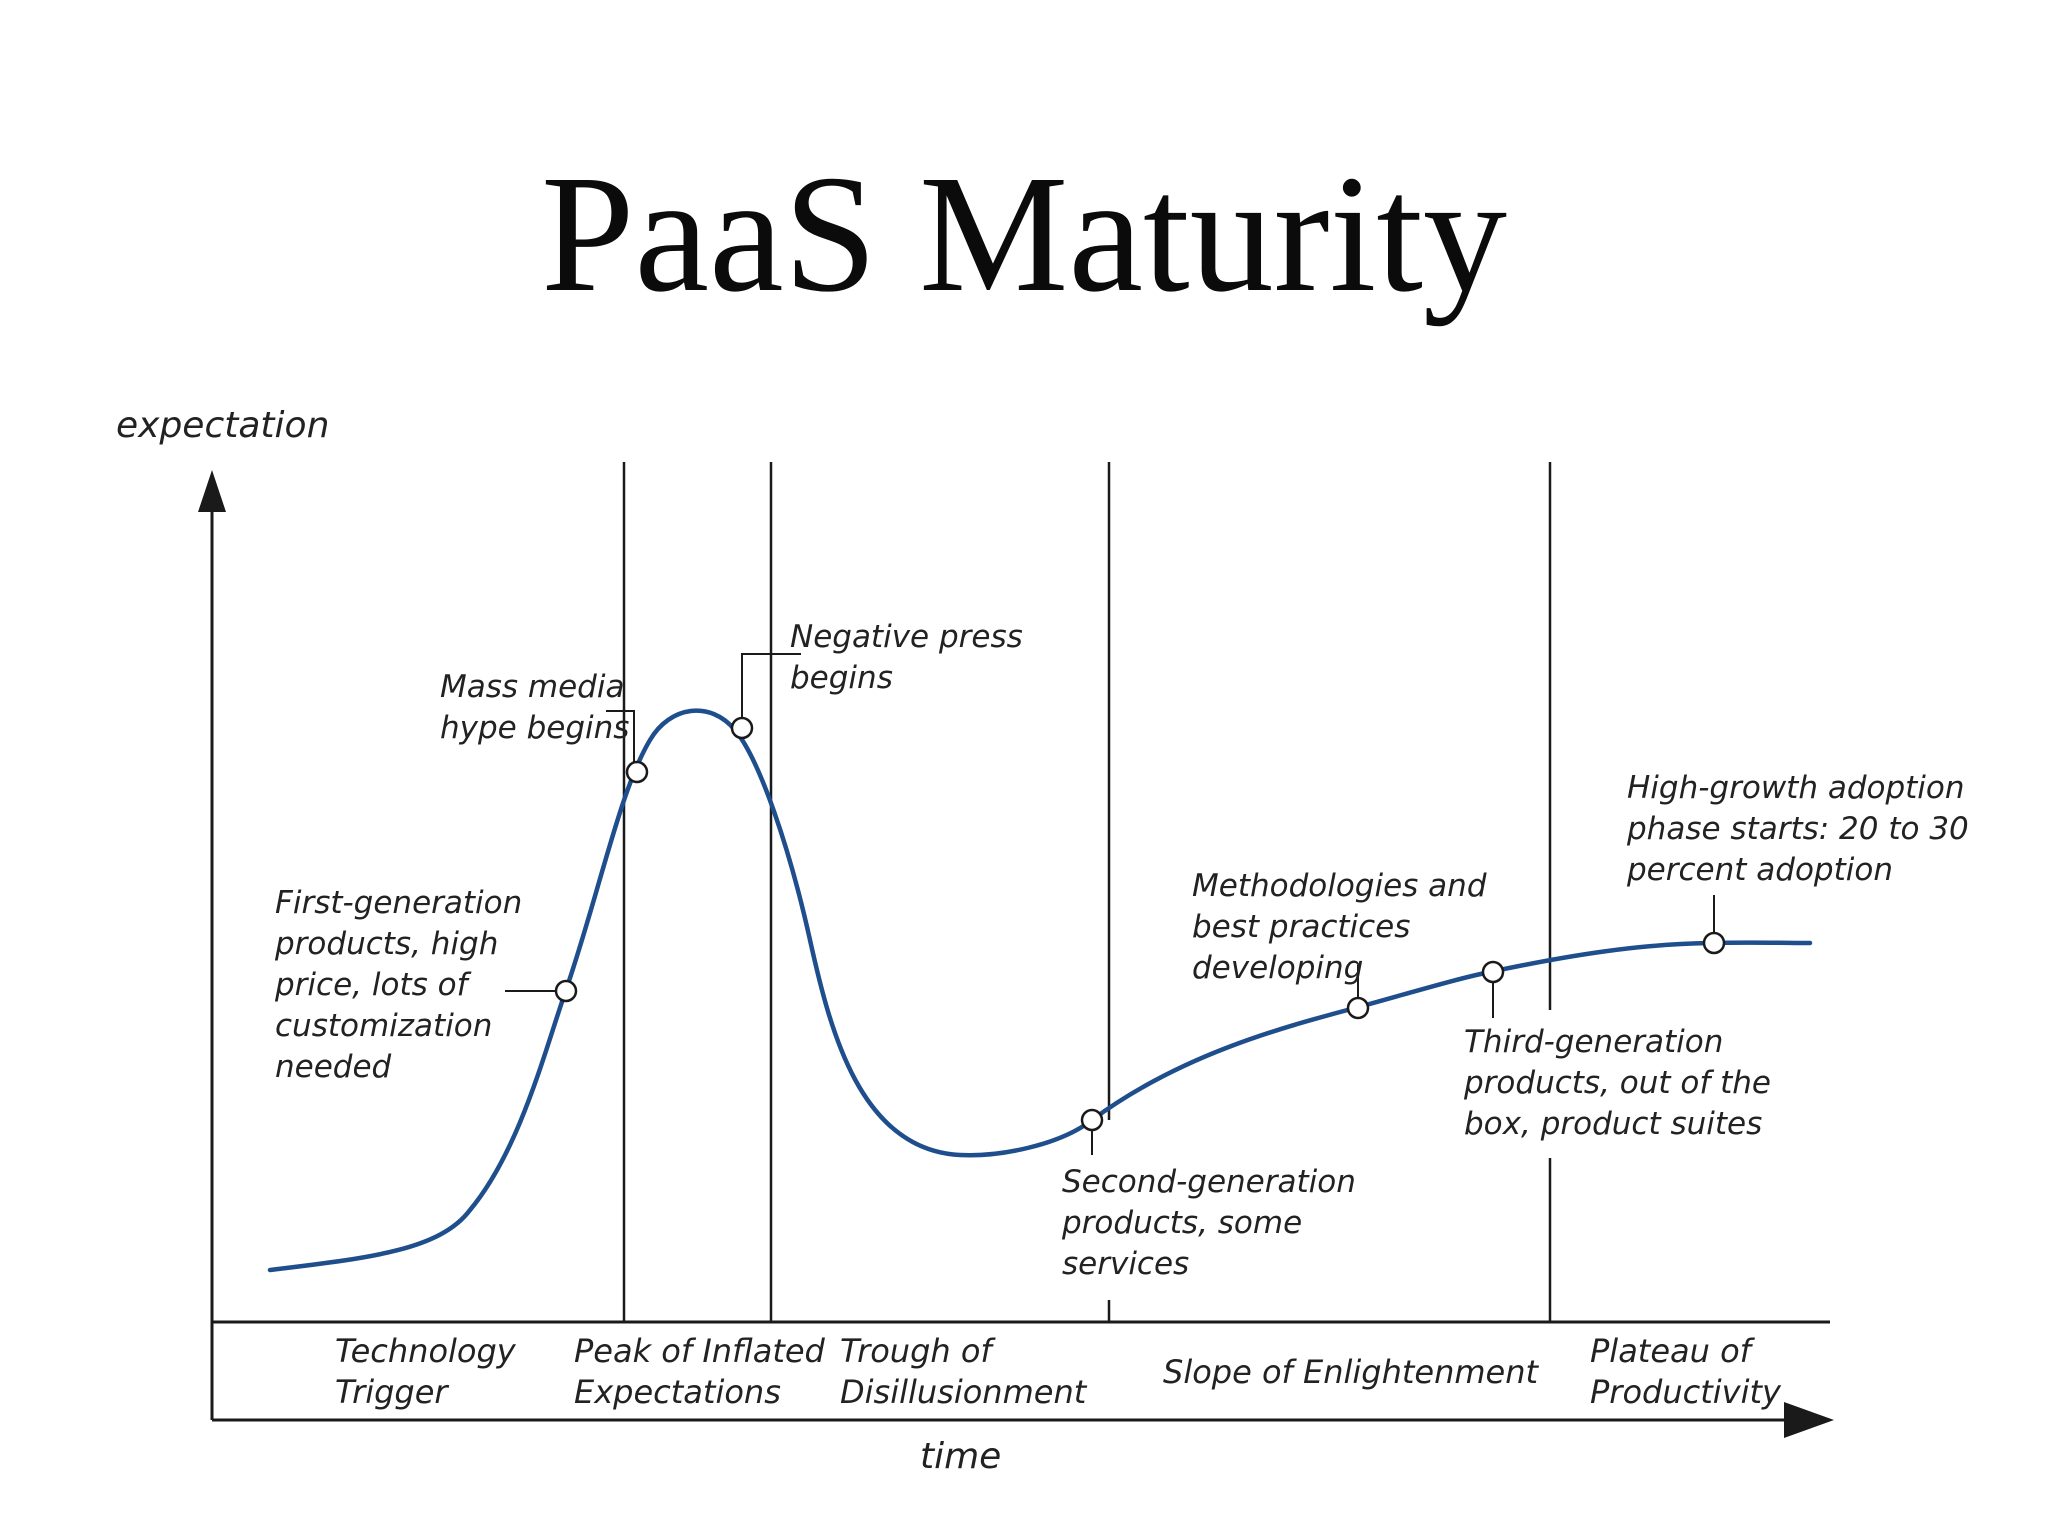 The height and width of the screenshot is (1536, 2048). What do you see at coordinates (212, 491) in the screenshot?
I see `y-axis-arrow` at bounding box center [212, 491].